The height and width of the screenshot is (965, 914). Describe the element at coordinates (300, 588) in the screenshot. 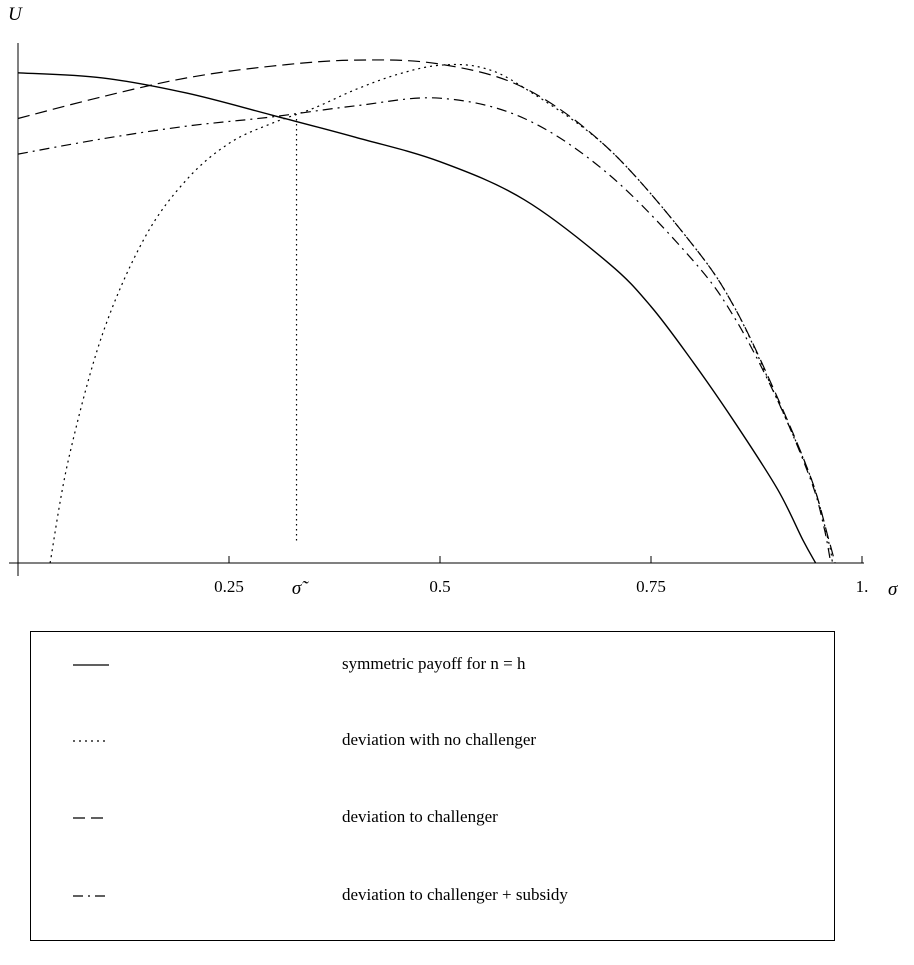

I see `sigma-tilde-label: σ̃` at that location.